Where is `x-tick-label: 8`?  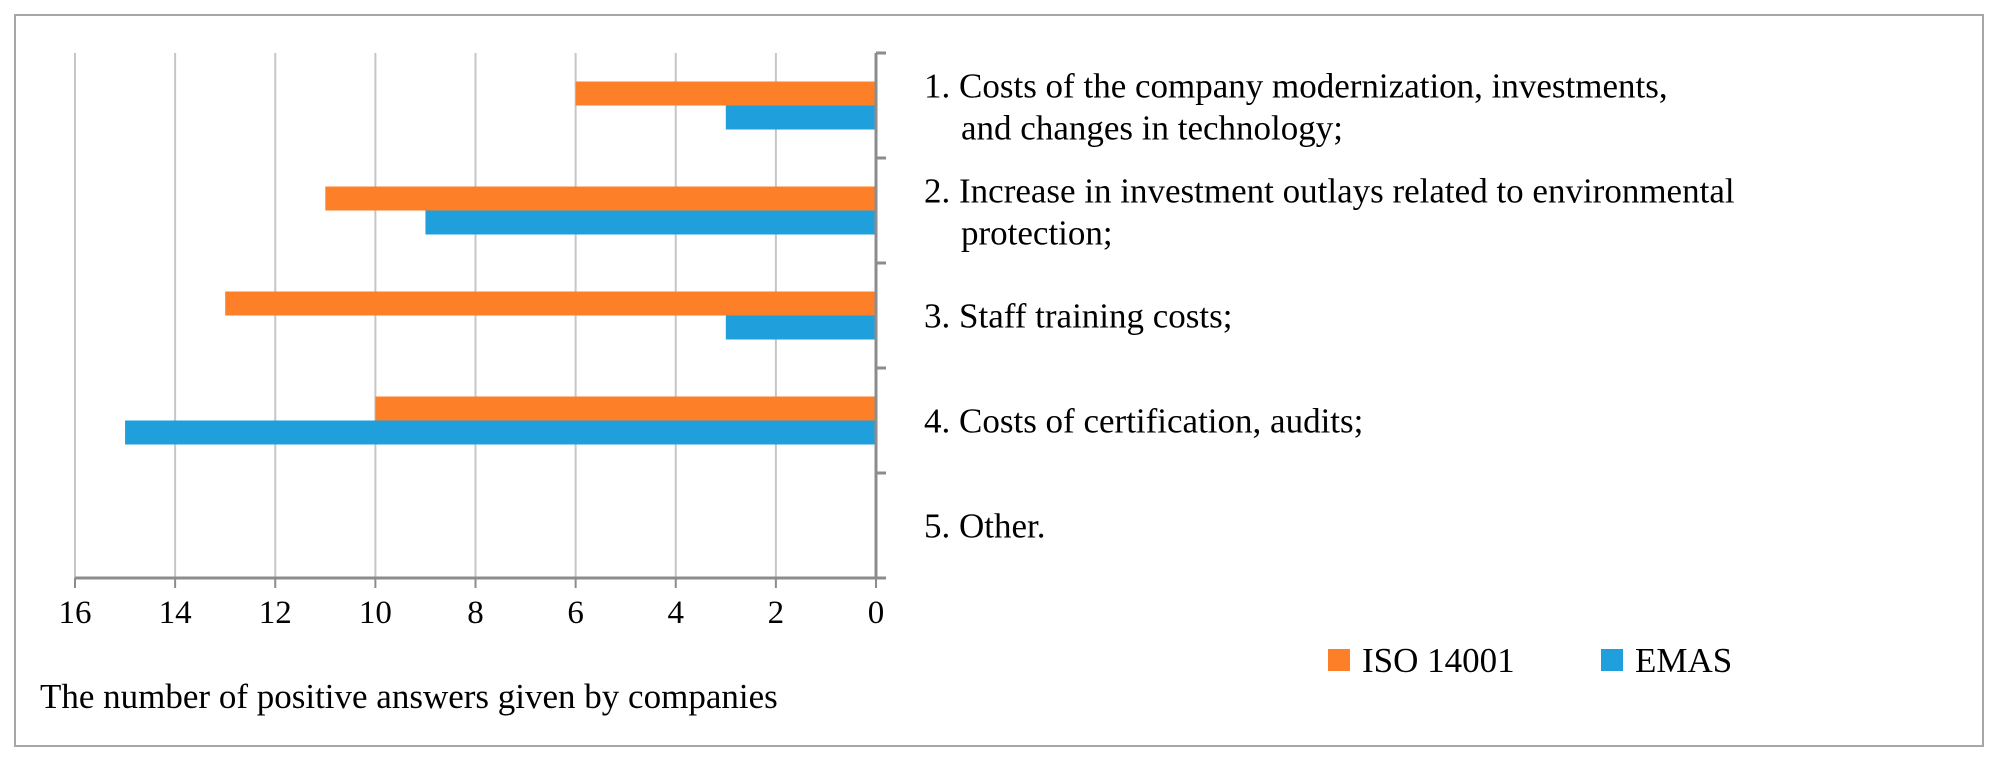 x-tick-label: 8 is located at coordinates (475, 613).